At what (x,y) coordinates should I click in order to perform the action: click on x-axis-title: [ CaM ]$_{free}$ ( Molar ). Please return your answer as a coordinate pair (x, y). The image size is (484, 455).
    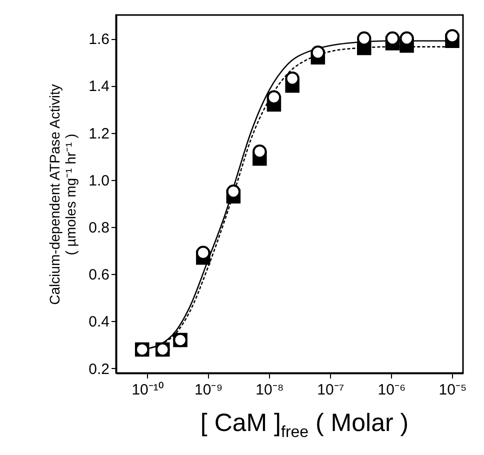
    Looking at the image, I should click on (304, 425).